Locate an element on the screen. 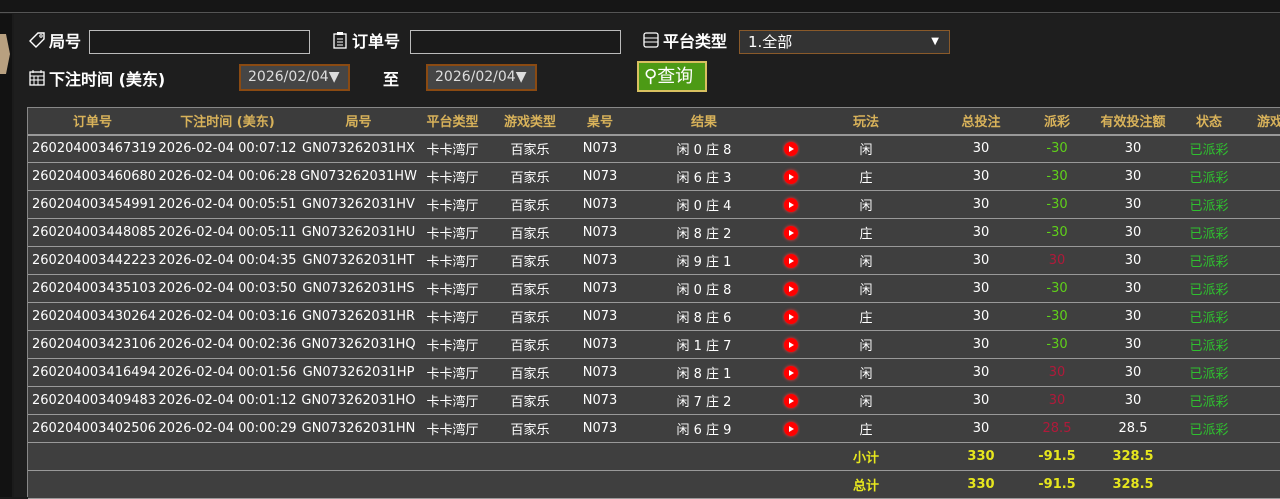 This screenshot has width=1280, height=499. column-header: 状态 is located at coordinates (1209, 121).